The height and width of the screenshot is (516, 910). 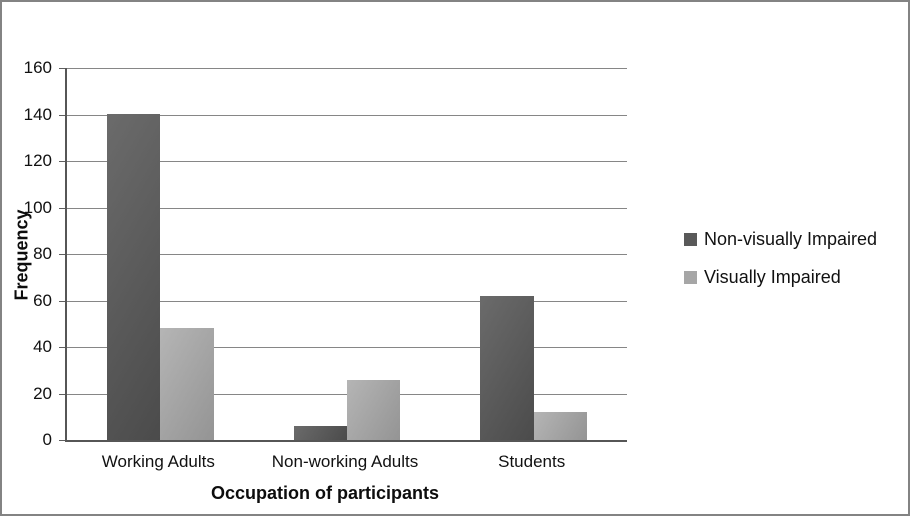 I want to click on y-tick-label-100: 100, so click(x=37, y=207).